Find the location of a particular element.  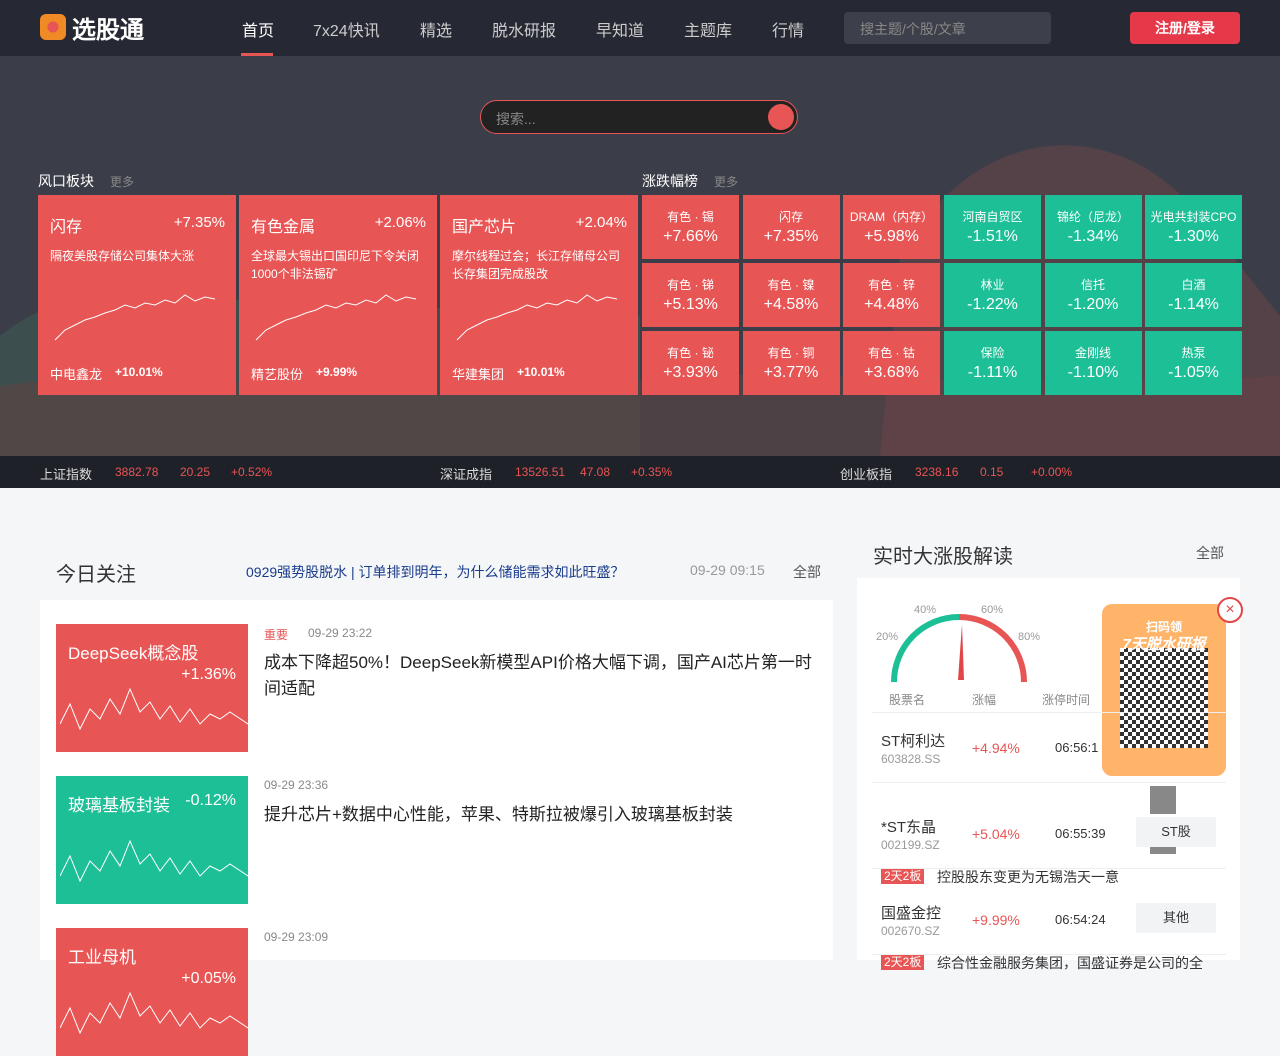

stock-change: +5.04% is located at coordinates (996, 834).